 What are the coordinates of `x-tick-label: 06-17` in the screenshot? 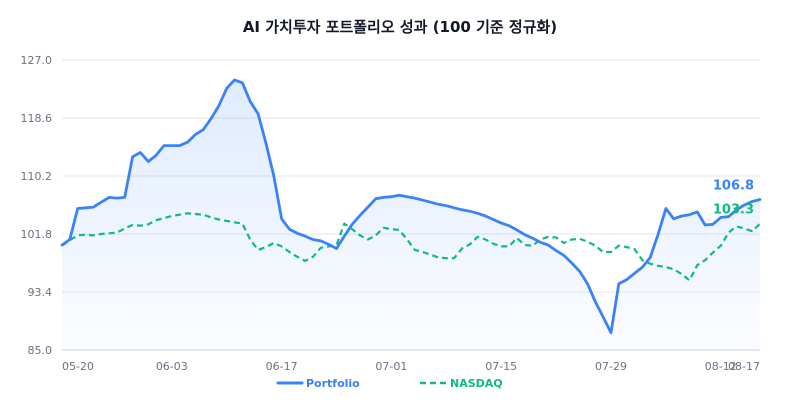 It's located at (282, 366).